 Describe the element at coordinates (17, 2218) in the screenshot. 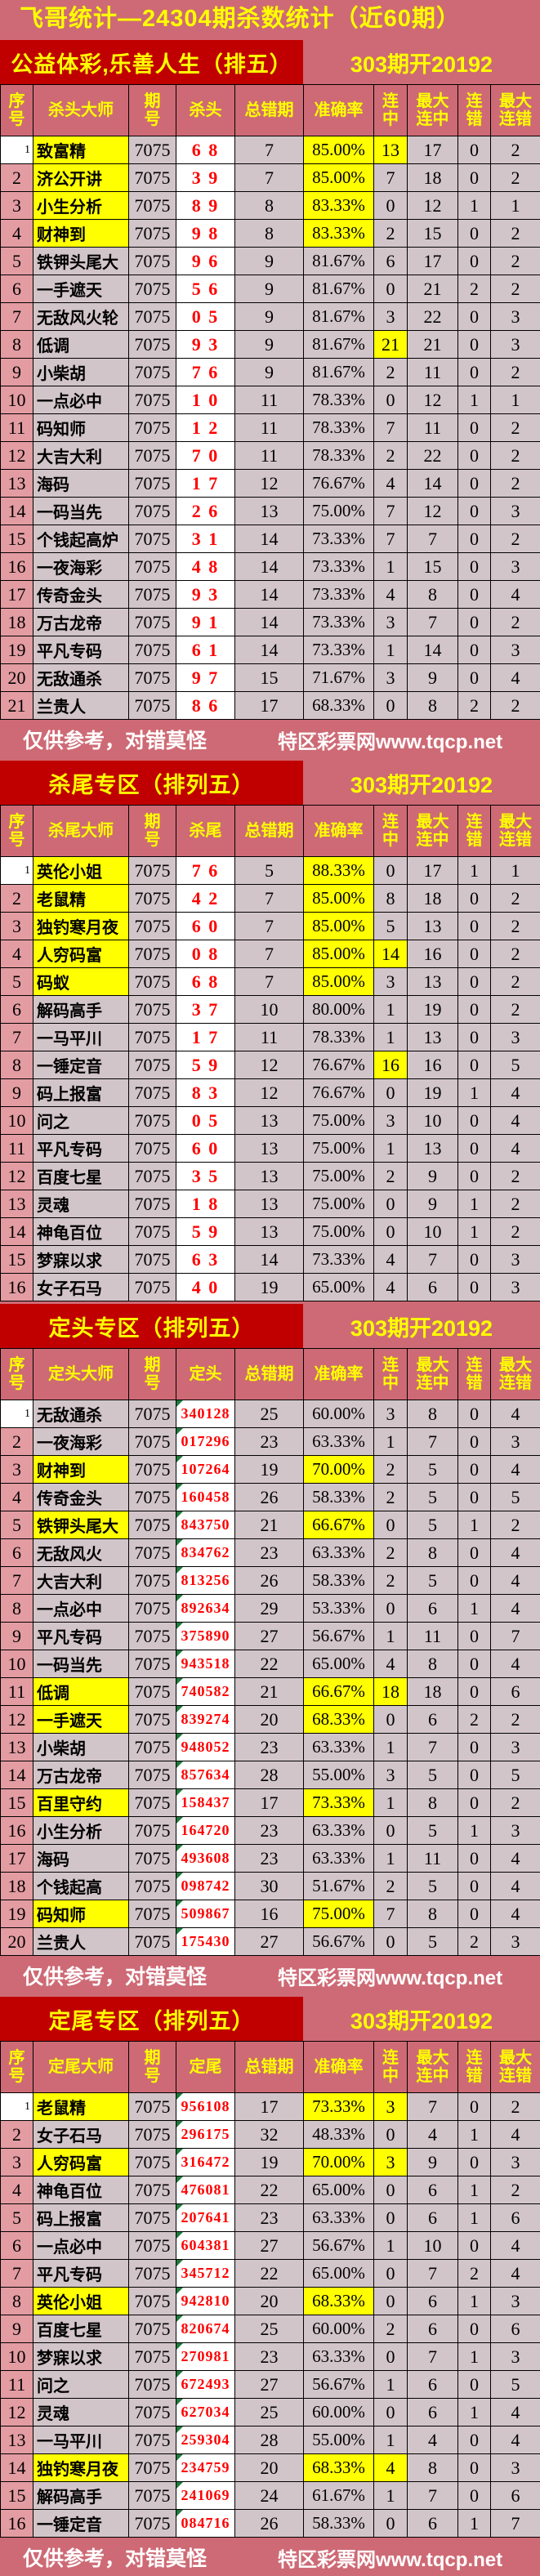

I see `seq-cell: 5` at that location.